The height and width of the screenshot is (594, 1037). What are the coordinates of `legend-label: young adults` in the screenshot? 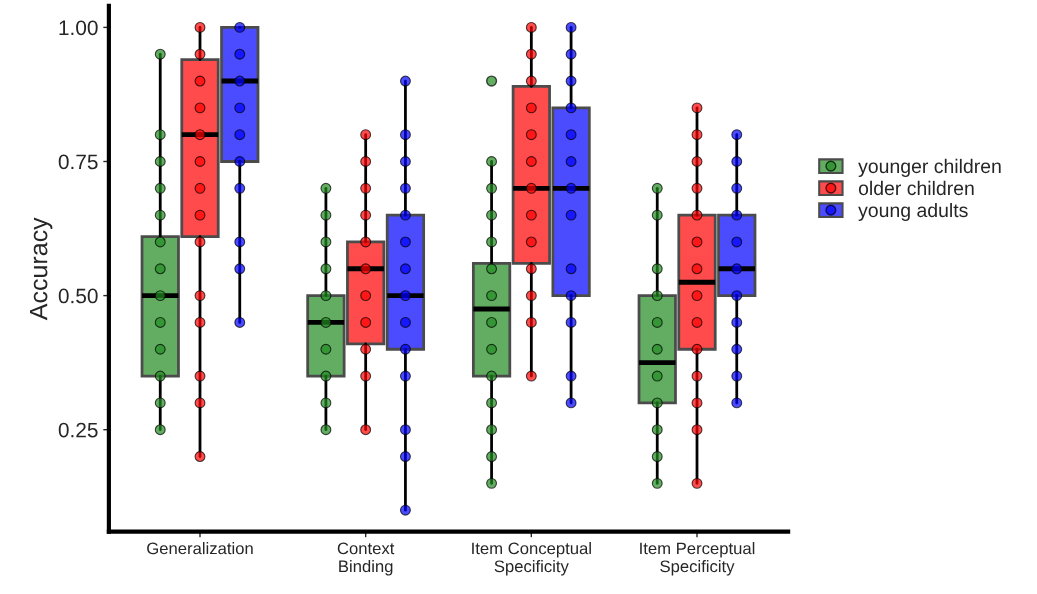 It's located at (913, 212).